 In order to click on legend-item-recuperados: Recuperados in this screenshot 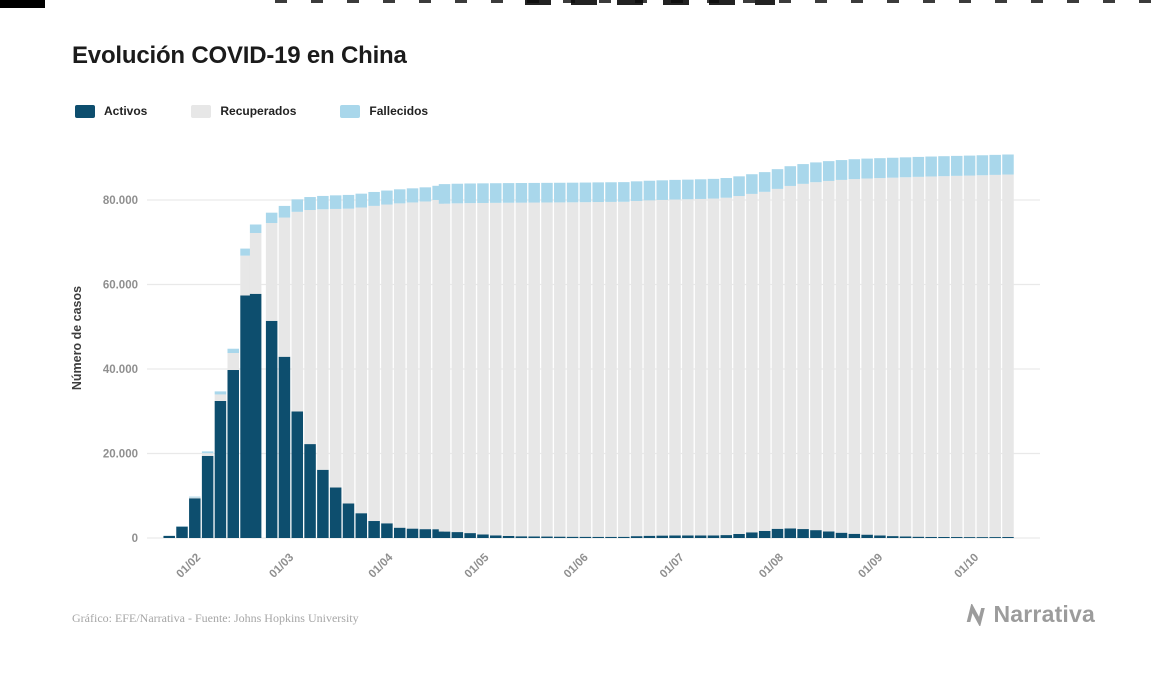, I will do `click(243, 111)`.